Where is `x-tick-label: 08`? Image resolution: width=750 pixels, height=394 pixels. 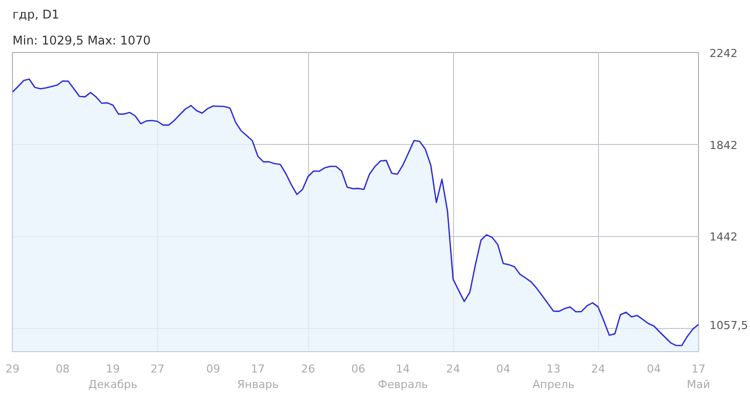 x-tick-label: 08 is located at coordinates (63, 369).